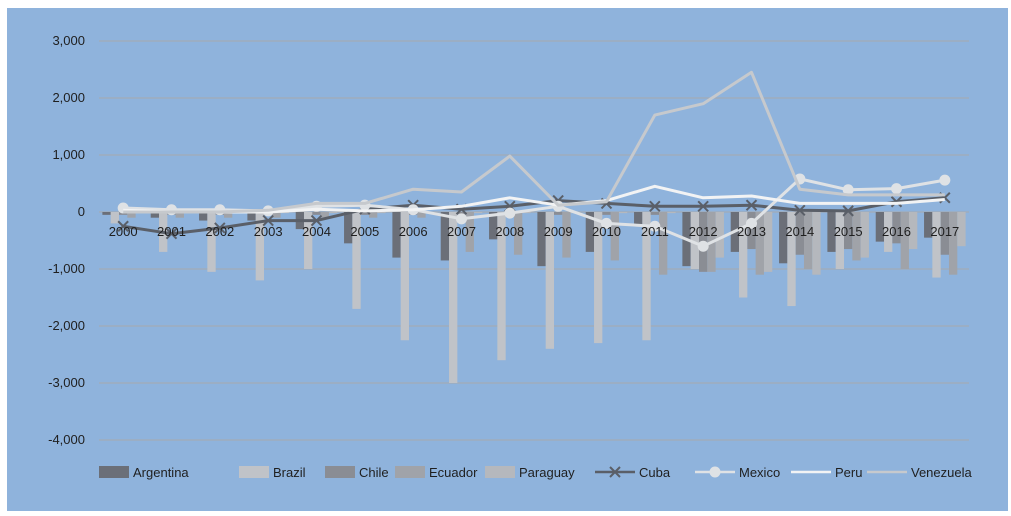 This screenshot has height=516, width=1011. What do you see at coordinates (606, 231) in the screenshot?
I see `x-tick-label: 2010` at bounding box center [606, 231].